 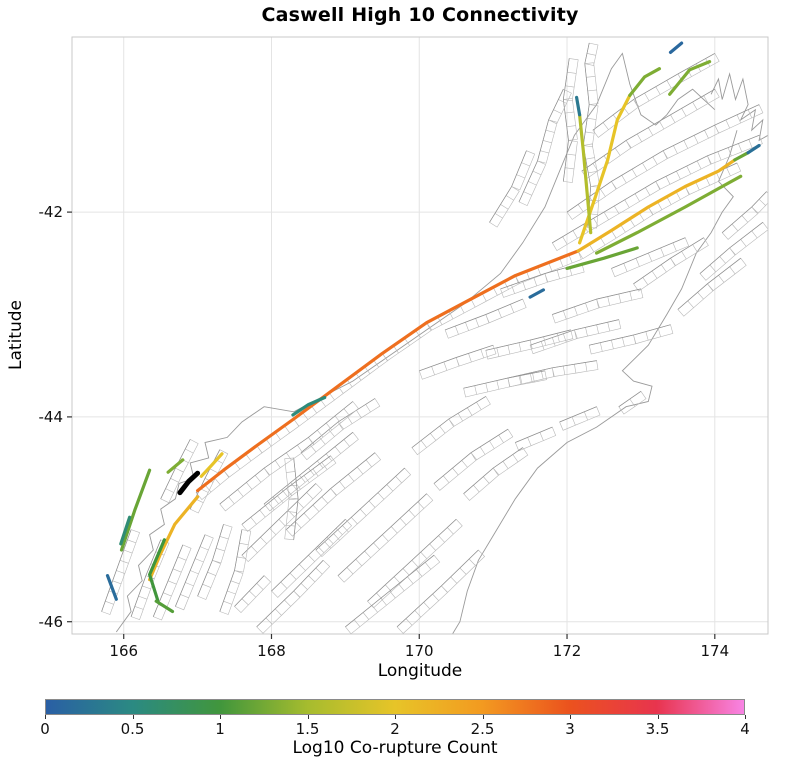 What do you see at coordinates (570, 729) in the screenshot?
I see `colorbar-tick-label: 3` at bounding box center [570, 729].